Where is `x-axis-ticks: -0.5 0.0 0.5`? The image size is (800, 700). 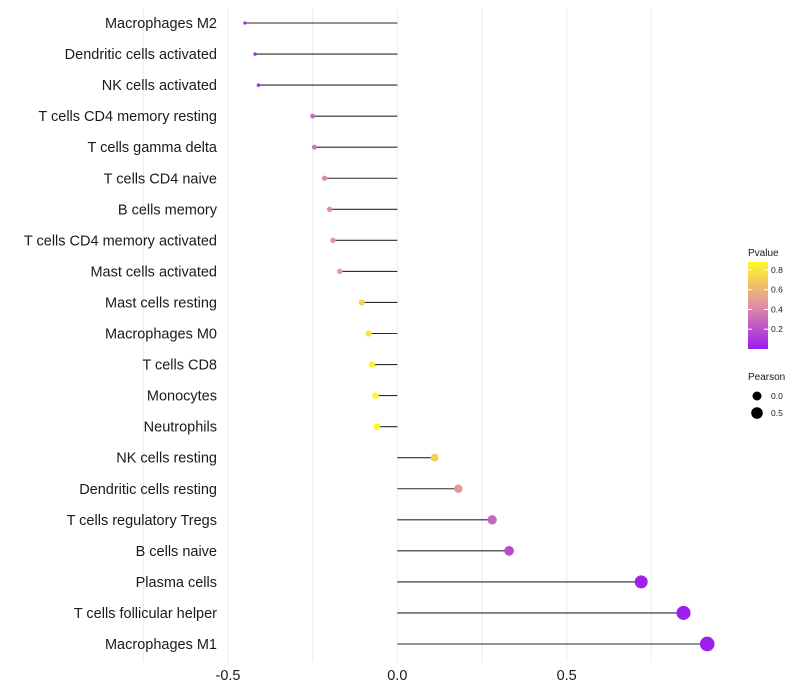
x-axis-ticks: -0.5 0.0 0.5 is located at coordinates (396, 676).